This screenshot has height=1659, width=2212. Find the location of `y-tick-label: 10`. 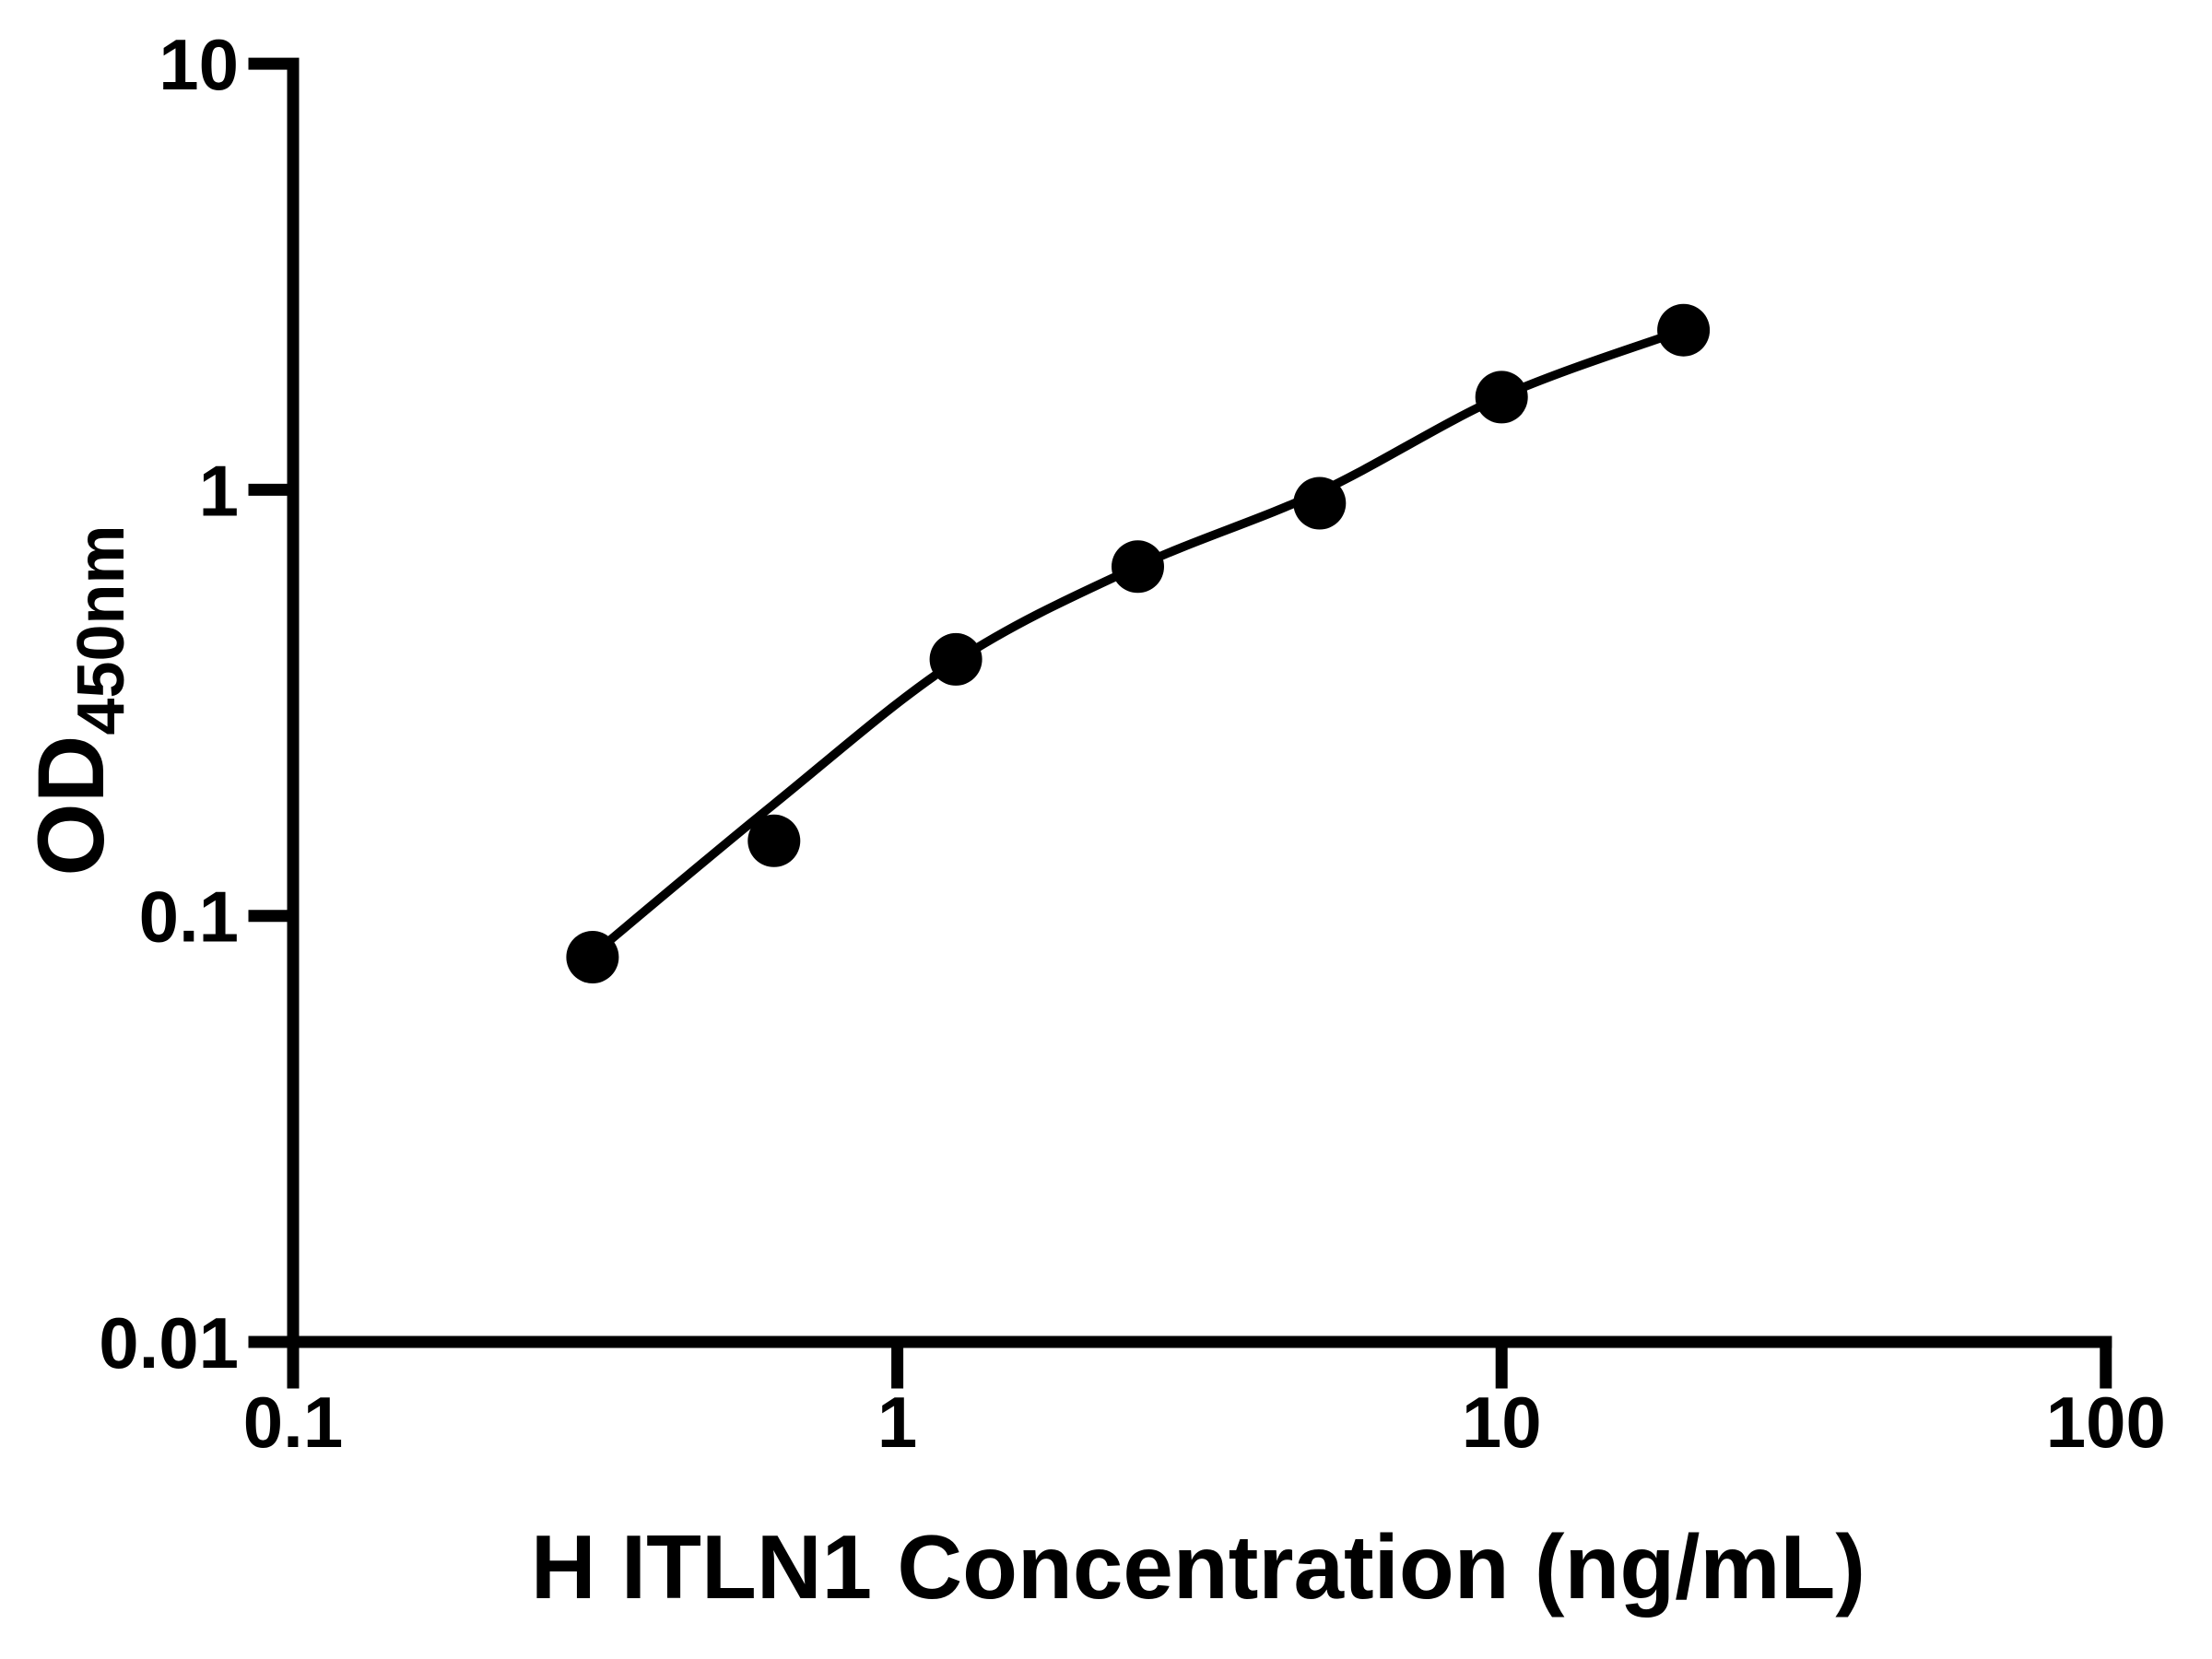

y-tick-label: 10 is located at coordinates (199, 64).